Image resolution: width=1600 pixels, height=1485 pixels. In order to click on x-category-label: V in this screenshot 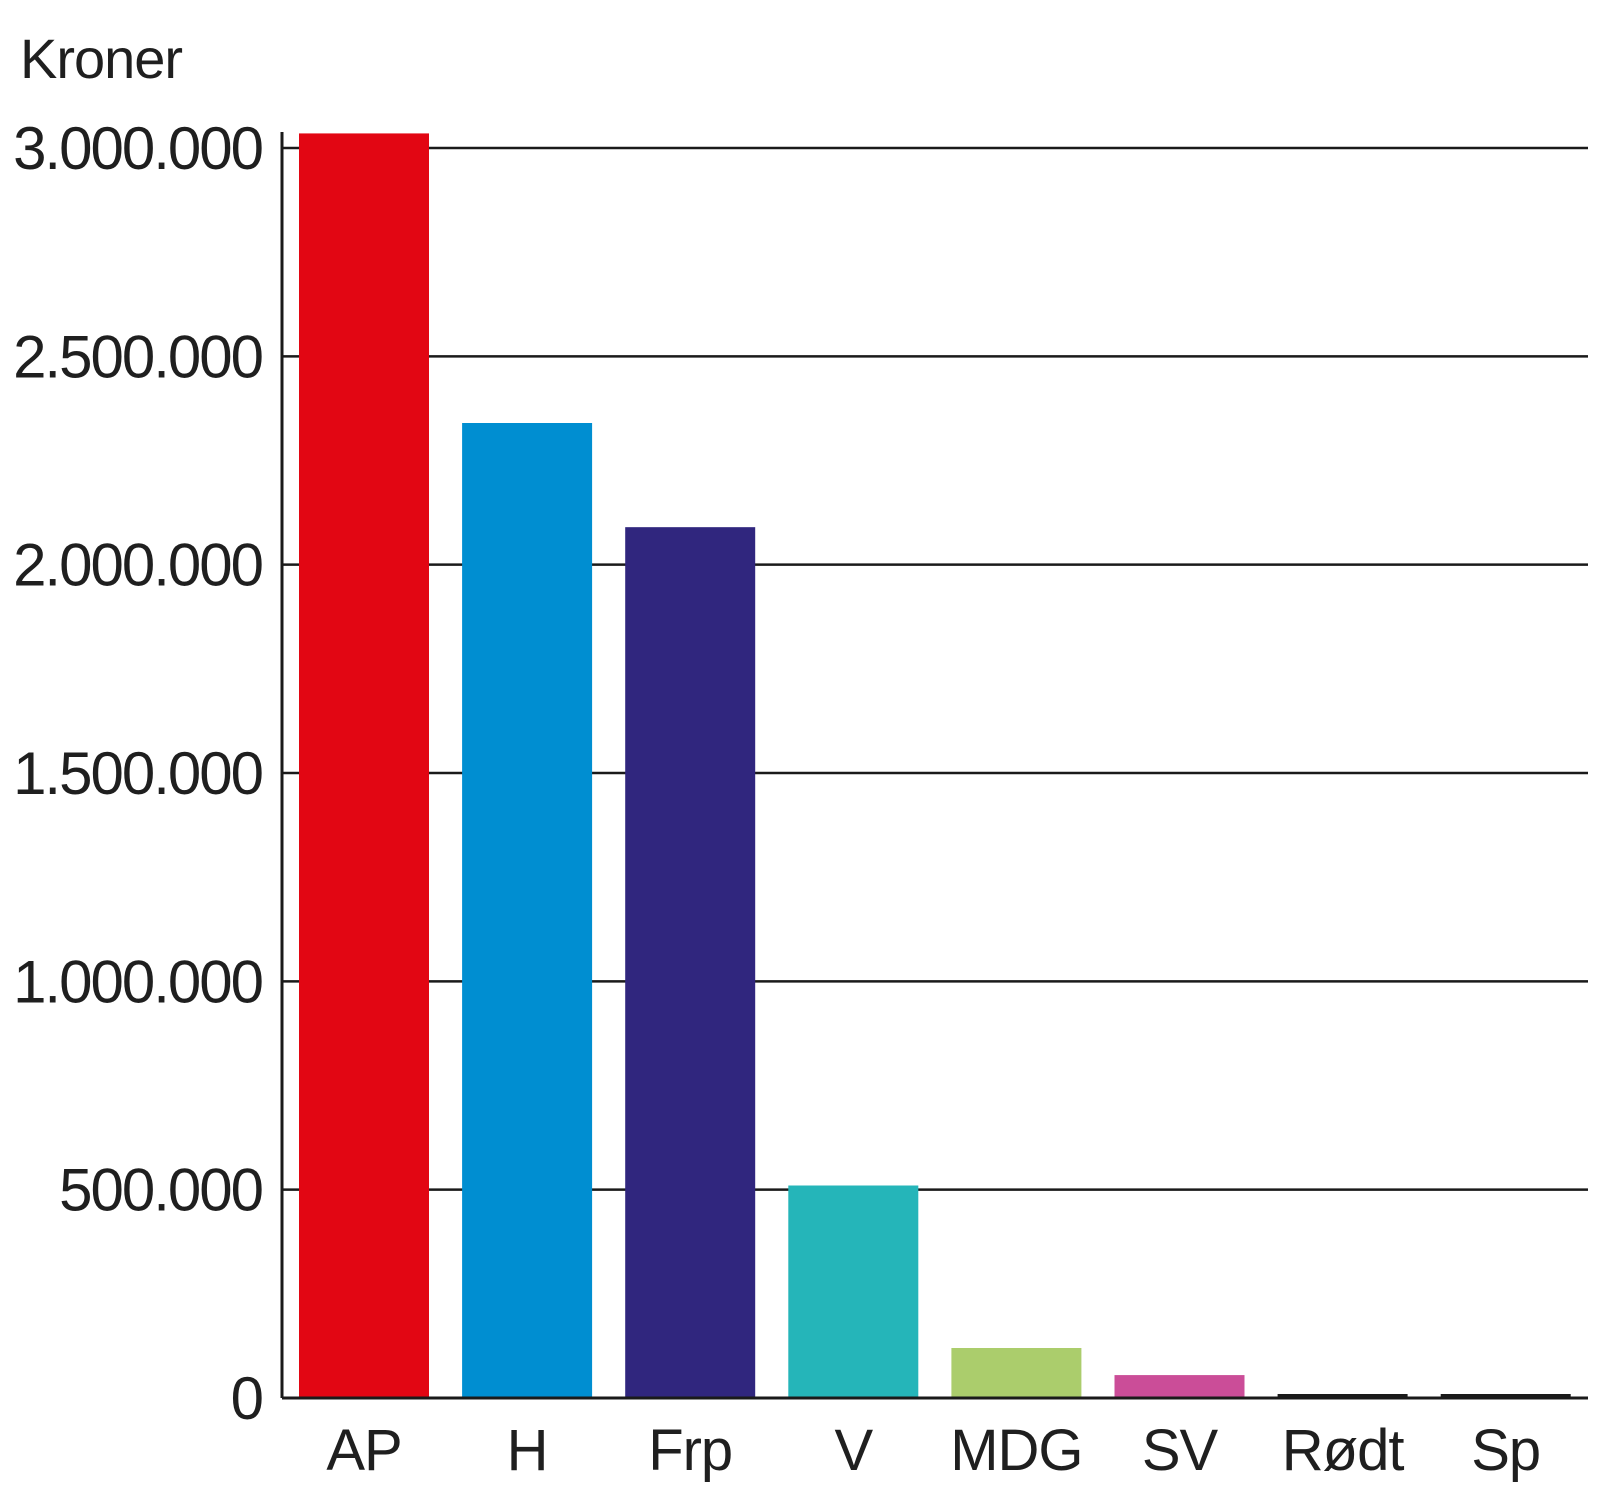, I will do `click(853, 1450)`.